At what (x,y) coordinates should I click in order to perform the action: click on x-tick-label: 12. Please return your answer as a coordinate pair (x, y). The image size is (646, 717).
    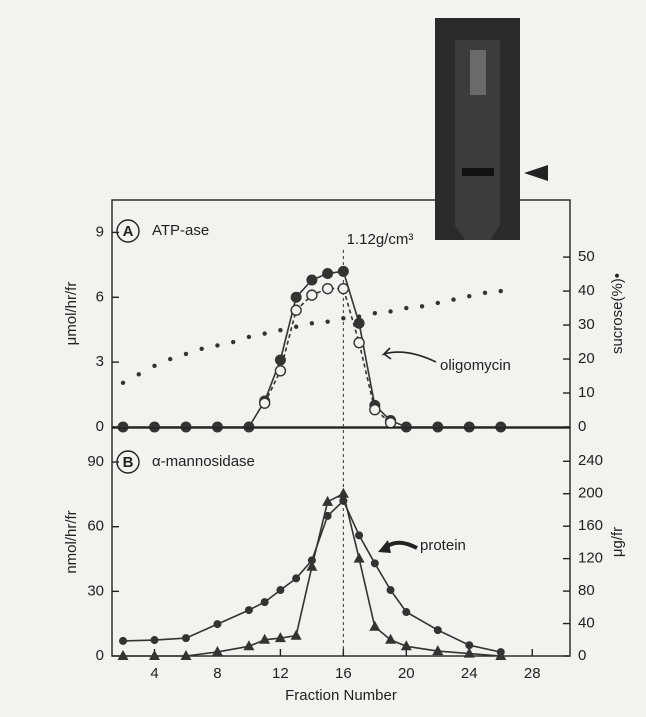
    Looking at the image, I should click on (280, 673).